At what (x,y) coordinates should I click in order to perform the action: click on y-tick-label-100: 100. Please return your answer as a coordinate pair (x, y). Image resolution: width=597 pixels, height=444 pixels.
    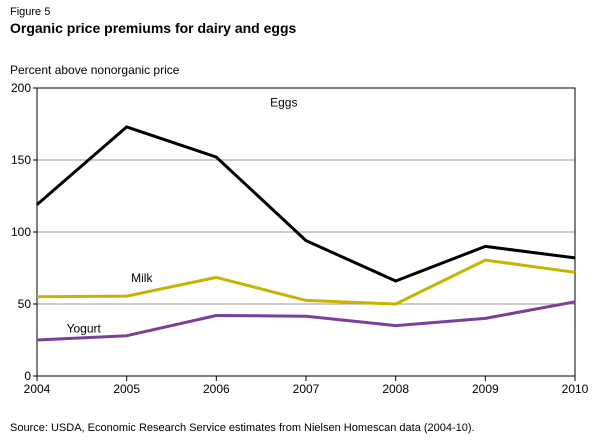
    Looking at the image, I should click on (21, 232).